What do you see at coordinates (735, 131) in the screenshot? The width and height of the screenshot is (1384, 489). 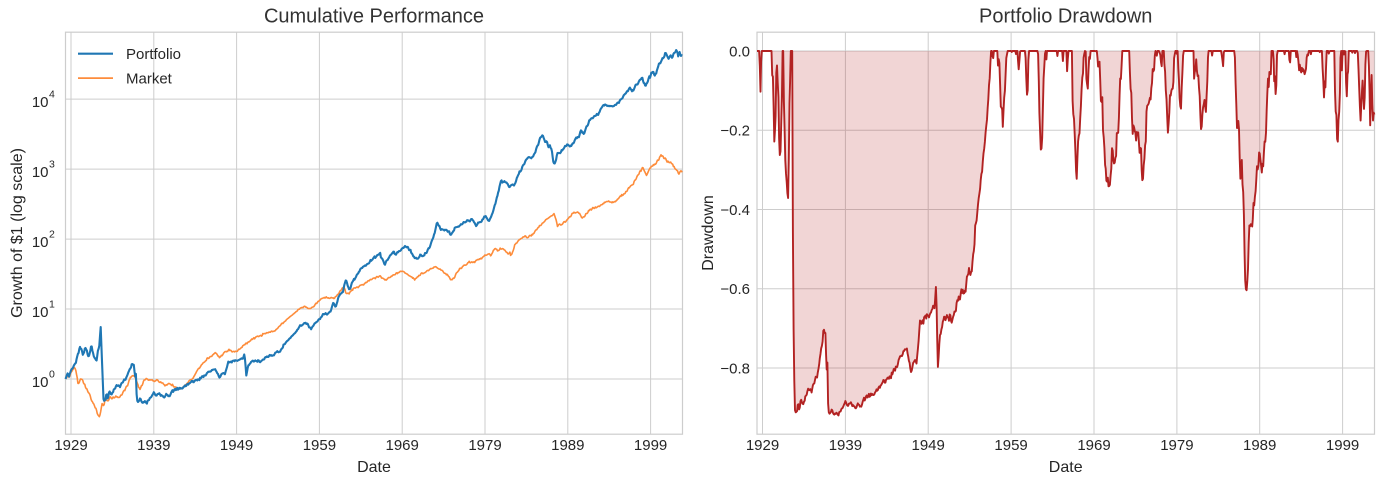 I see `svg-text: −0.2` at bounding box center [735, 131].